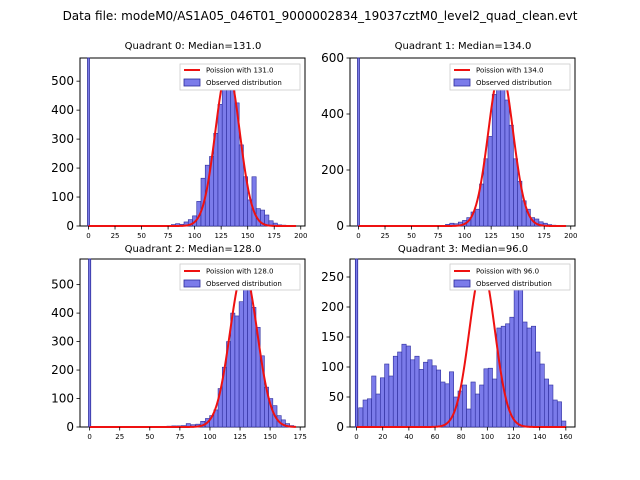 The image size is (640, 480). What do you see at coordinates (240, 71) in the screenshot?
I see `legend-curve-label: Poission with 131.0` at bounding box center [240, 71].